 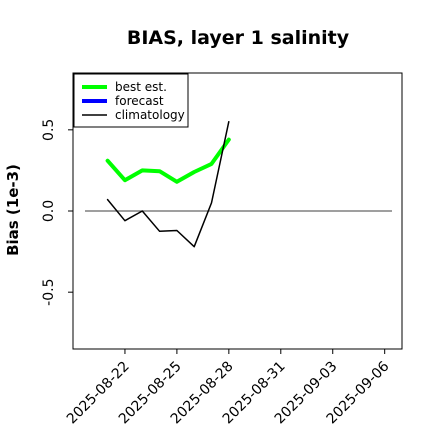 What do you see at coordinates (49, 130) in the screenshot?
I see `y-tick-label: 0.5` at bounding box center [49, 130].